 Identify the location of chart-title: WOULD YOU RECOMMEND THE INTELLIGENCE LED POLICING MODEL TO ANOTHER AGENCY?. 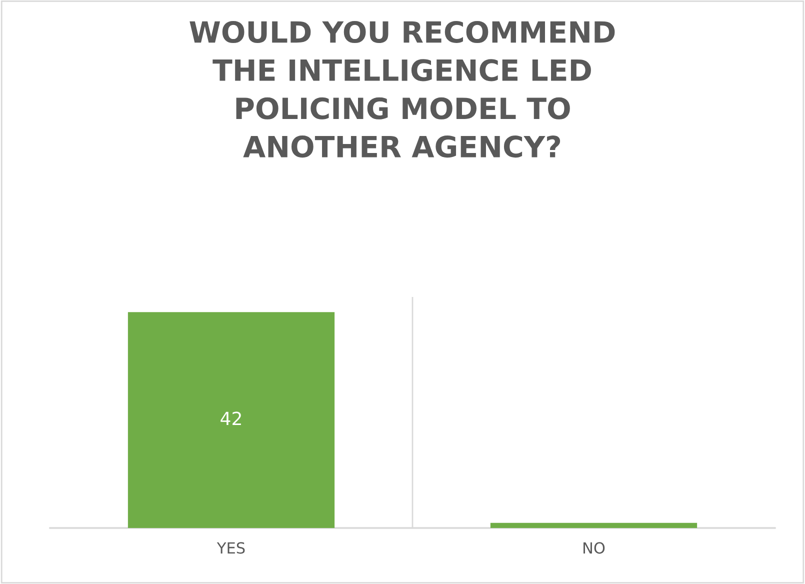
(402, 89).